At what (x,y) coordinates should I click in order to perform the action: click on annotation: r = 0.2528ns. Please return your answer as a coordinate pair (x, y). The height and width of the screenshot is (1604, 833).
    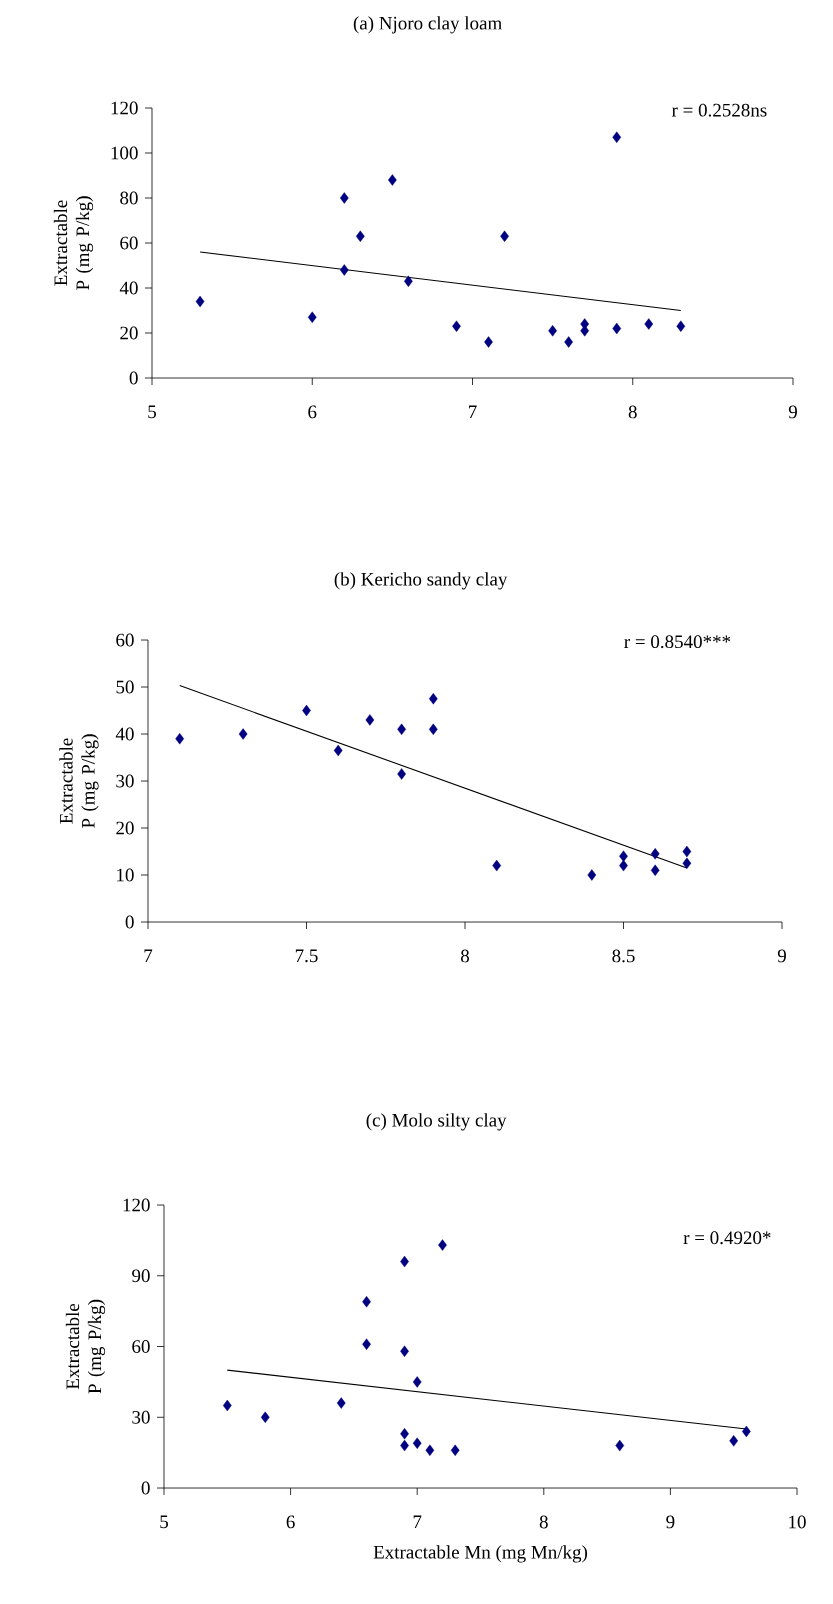
    Looking at the image, I should click on (719, 110).